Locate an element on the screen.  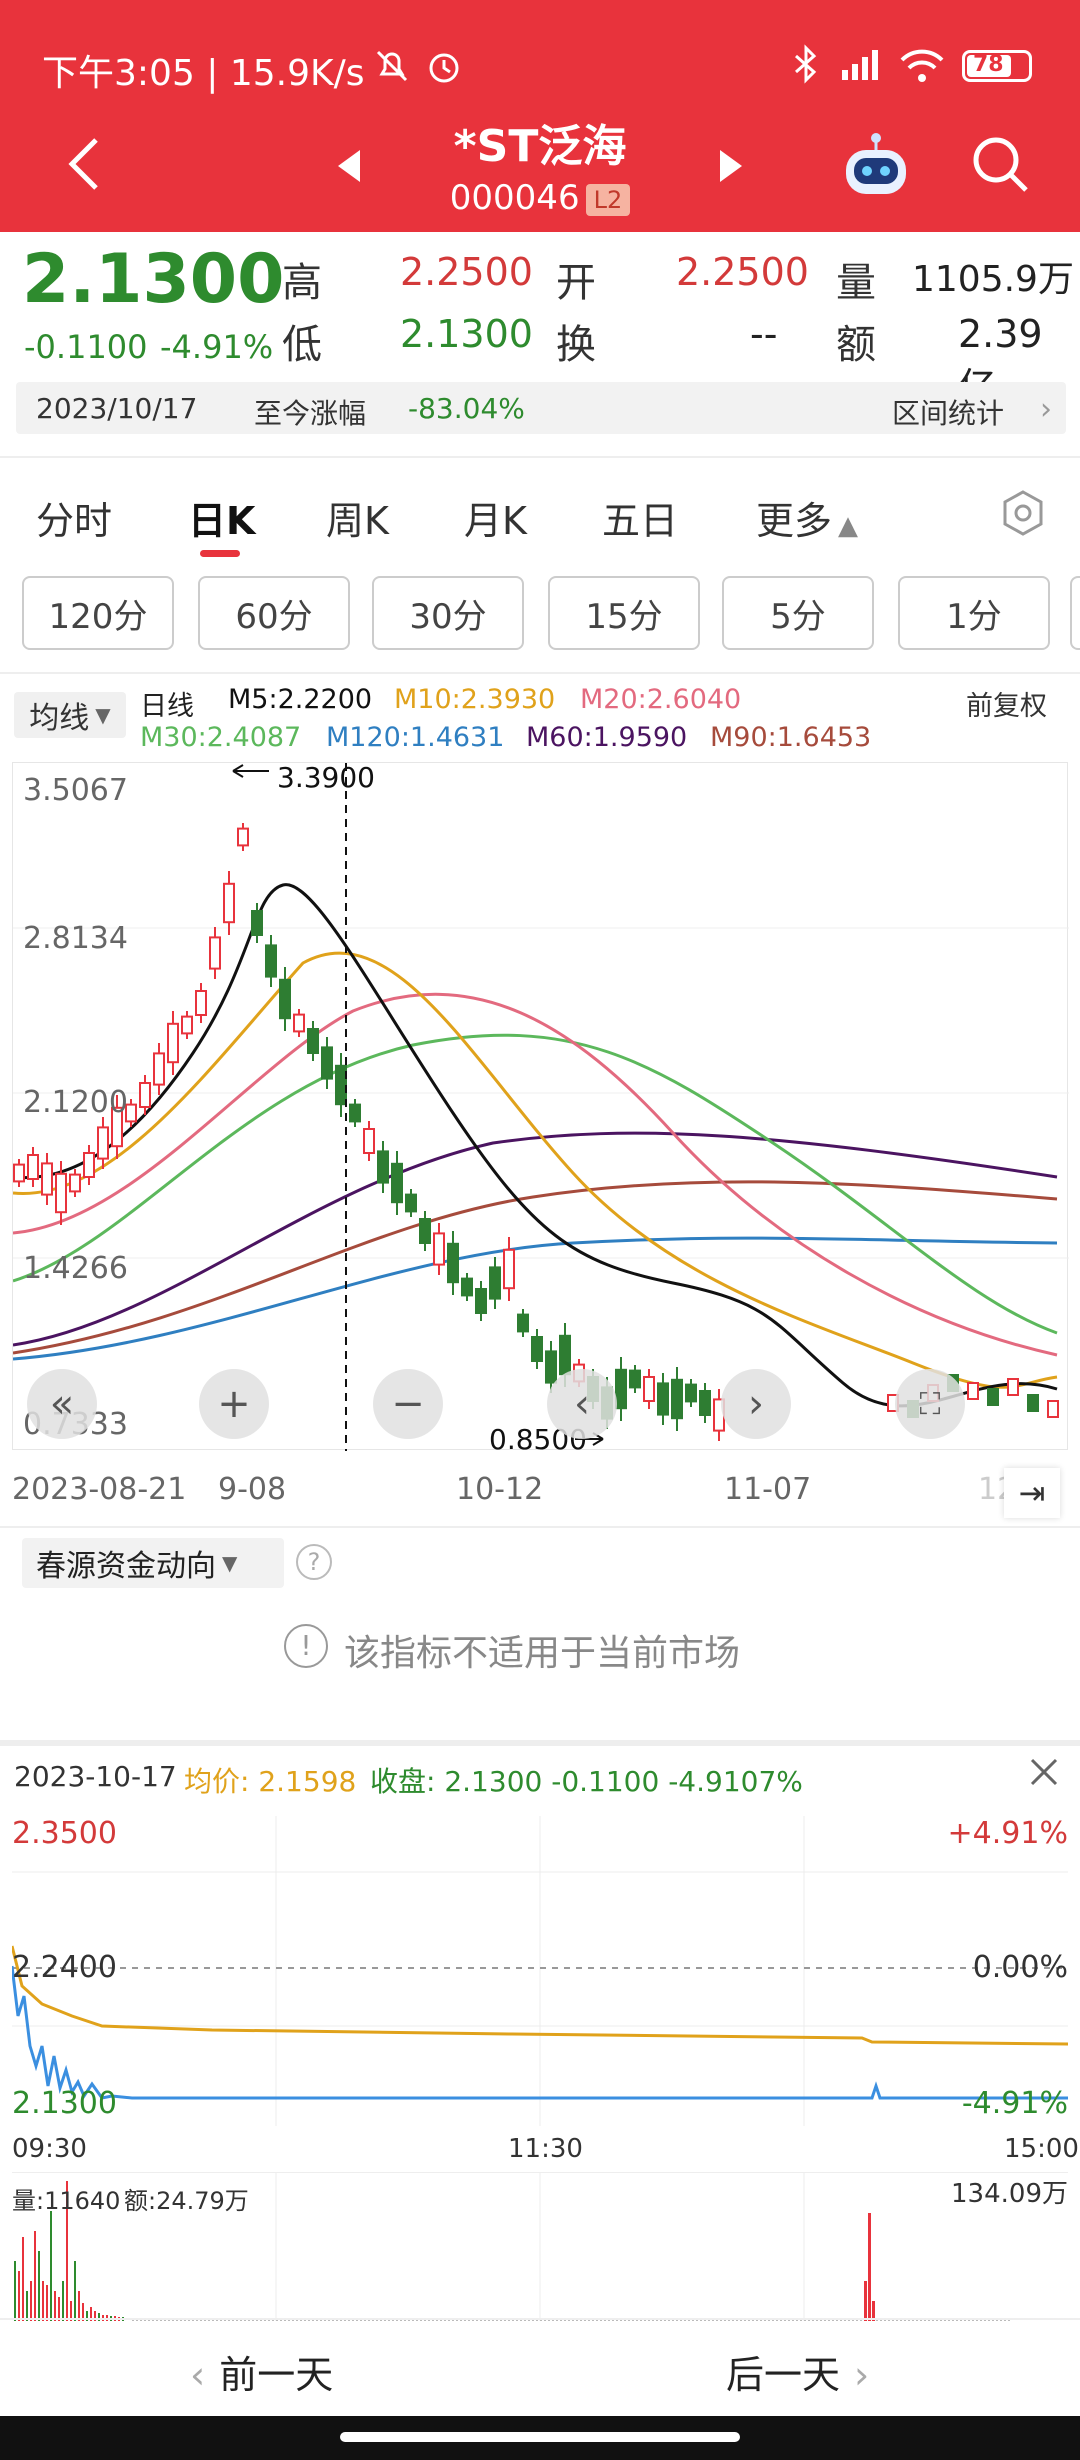
scroll-left-button: ‹ is located at coordinates (582, 1404).